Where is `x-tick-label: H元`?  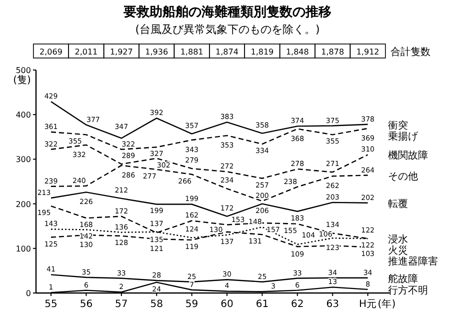 x-tick-label: H元 is located at coordinates (368, 304).